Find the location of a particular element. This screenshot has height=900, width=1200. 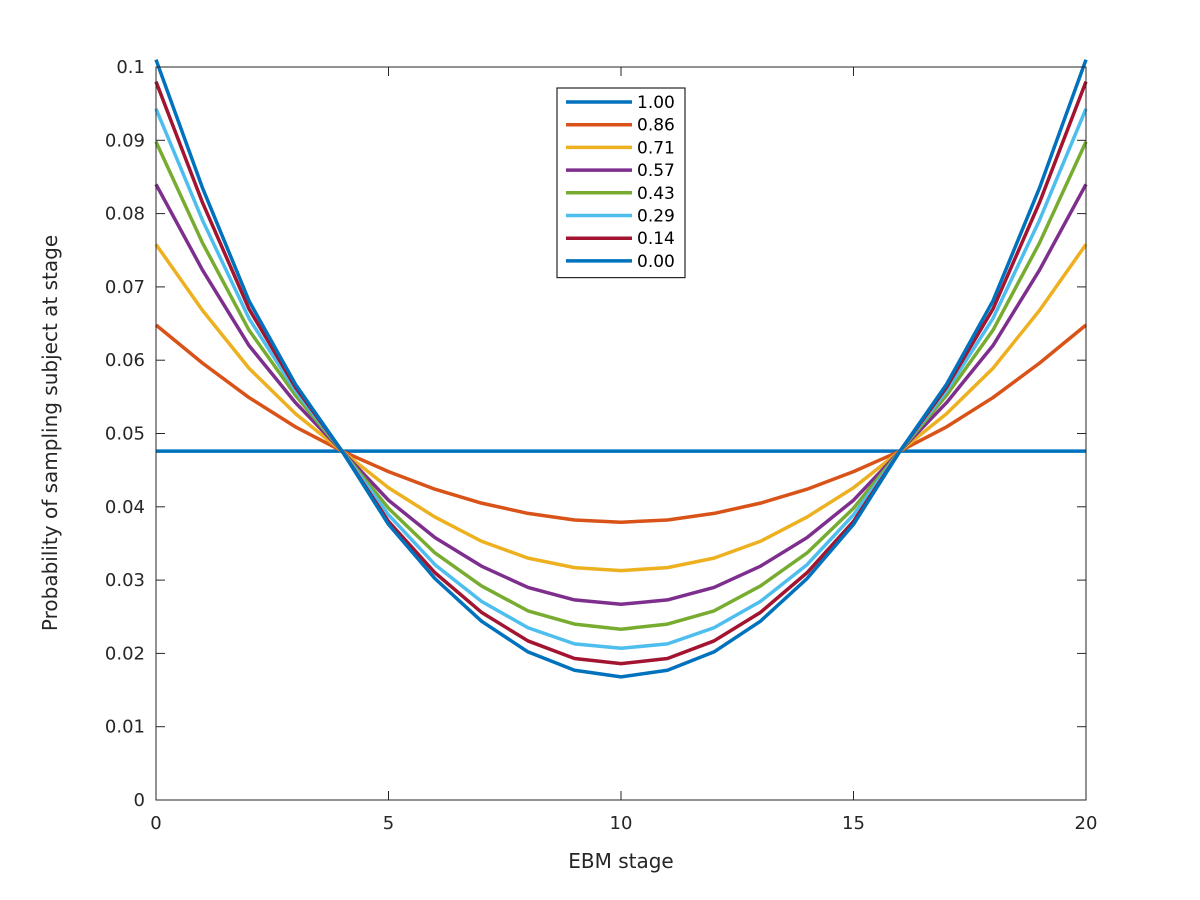

legend-label-3: 0.57 is located at coordinates (656, 171).